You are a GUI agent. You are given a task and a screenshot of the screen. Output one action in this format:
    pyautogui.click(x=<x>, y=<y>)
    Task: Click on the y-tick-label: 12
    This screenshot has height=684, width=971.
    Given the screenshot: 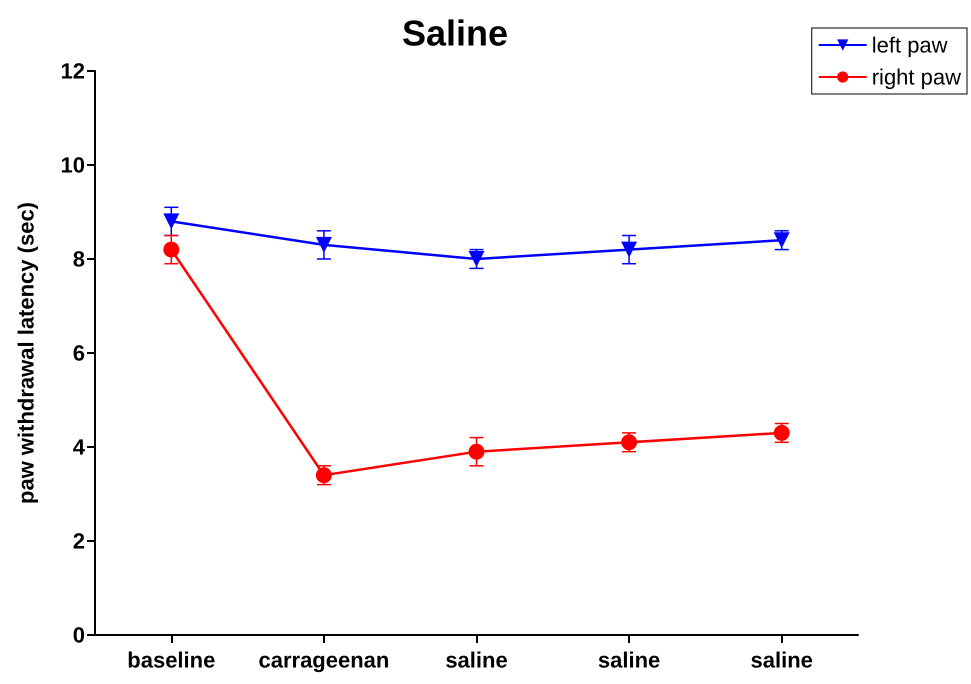 What is the action you would take?
    pyautogui.click(x=72, y=71)
    